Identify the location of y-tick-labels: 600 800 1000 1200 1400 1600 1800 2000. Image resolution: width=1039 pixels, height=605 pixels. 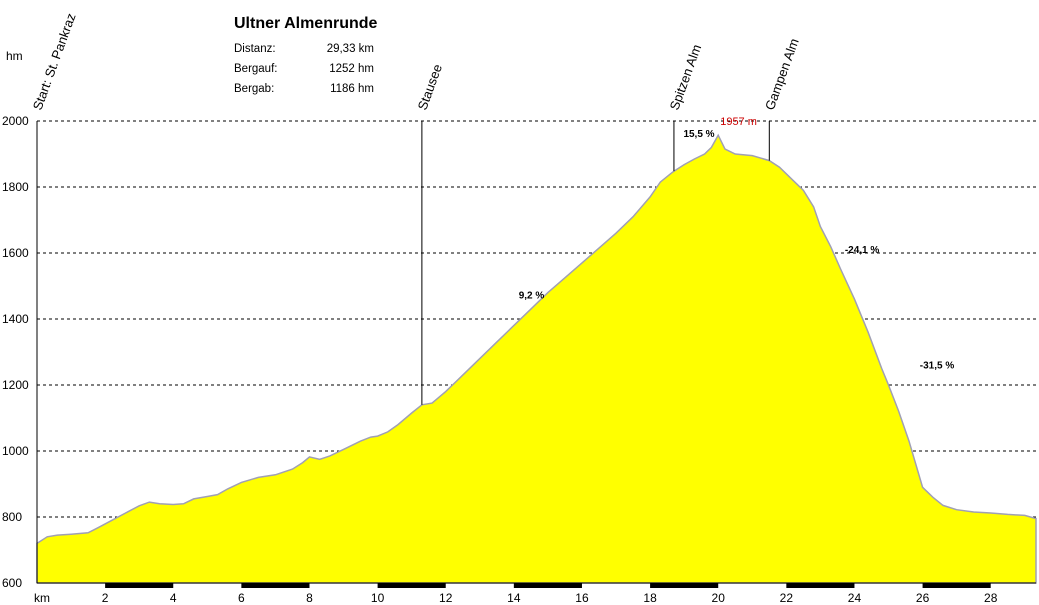
(15, 352).